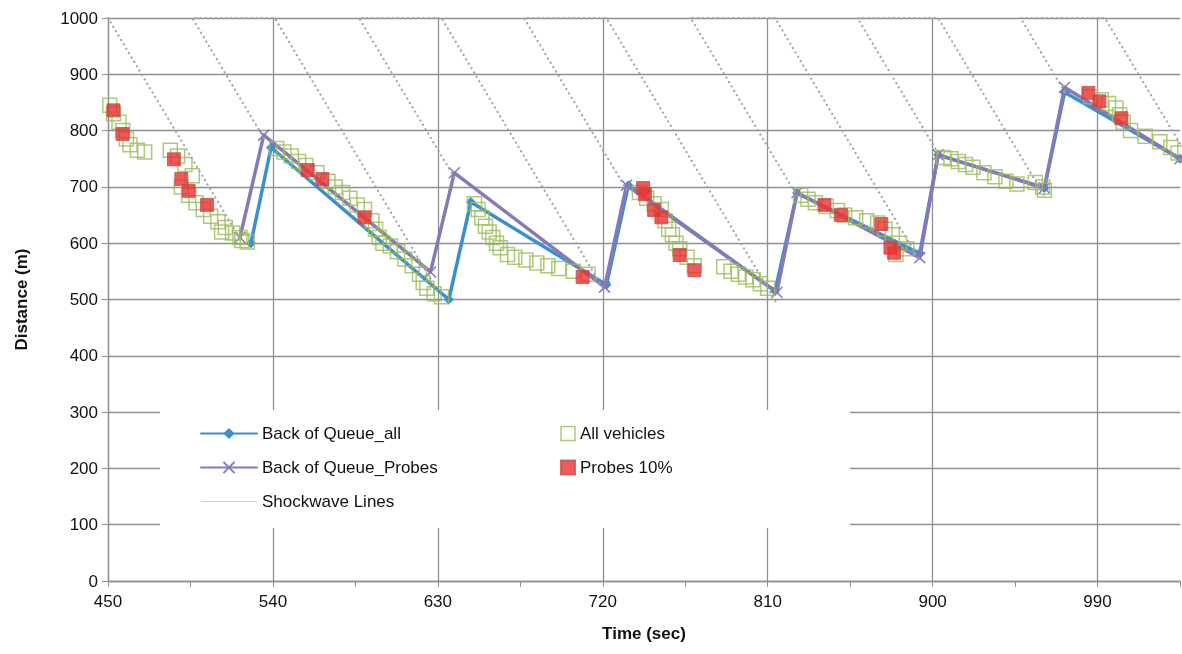 The image size is (1182, 654). Describe the element at coordinates (83, 131) in the screenshot. I see `y-tick-label: 800` at that location.